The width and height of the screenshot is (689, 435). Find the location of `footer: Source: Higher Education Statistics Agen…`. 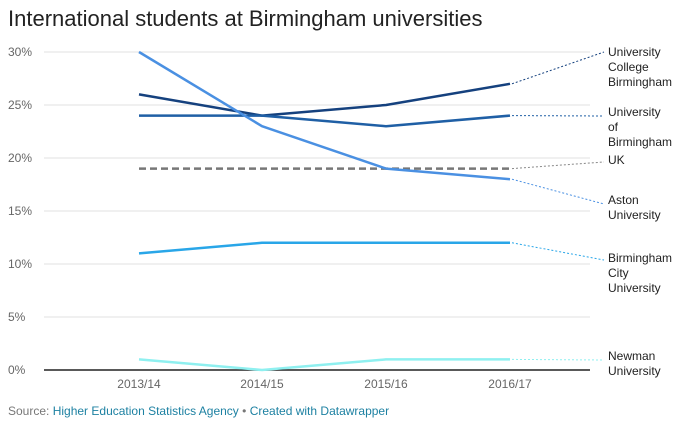

footer: Source: Higher Education Statistics Agen… is located at coordinates (198, 411).